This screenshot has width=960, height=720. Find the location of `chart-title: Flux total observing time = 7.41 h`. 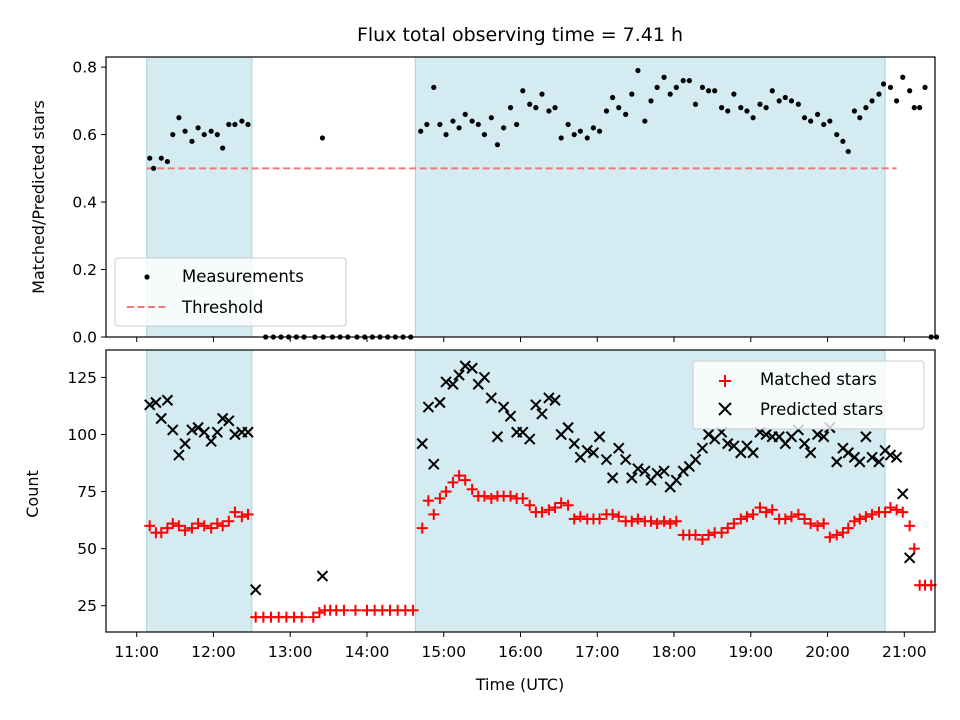

chart-title: Flux total observing time = 7.41 h is located at coordinates (520, 35).